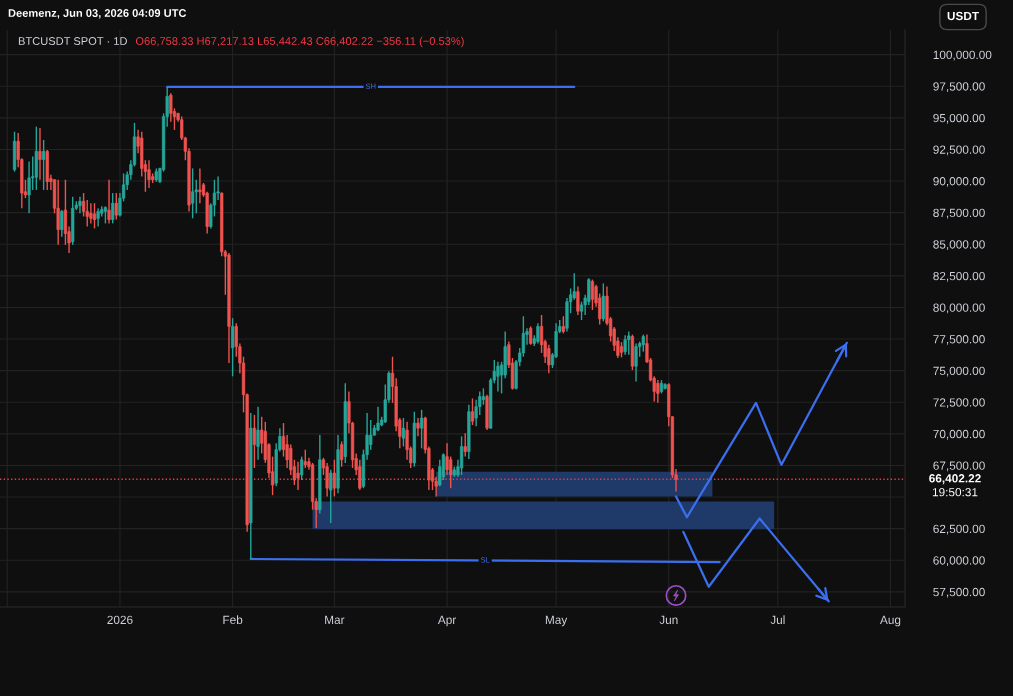 Image resolution: width=1013 pixels, height=696 pixels. I want to click on text: 19:50:31, so click(955, 492).